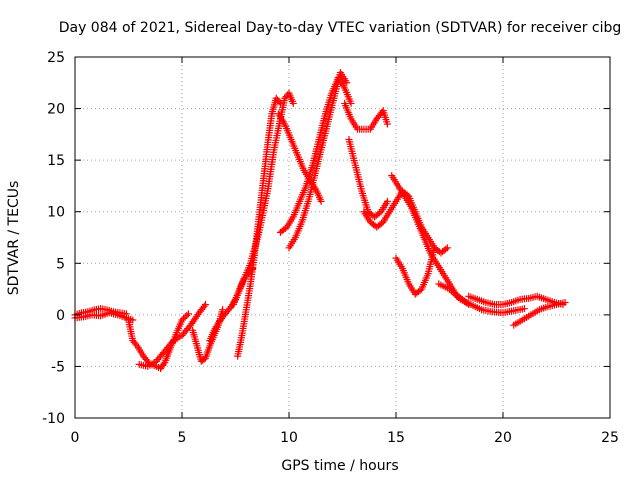 The width and height of the screenshot is (640, 480). Describe the element at coordinates (503, 438) in the screenshot. I see `x-tick-label: 20` at that location.